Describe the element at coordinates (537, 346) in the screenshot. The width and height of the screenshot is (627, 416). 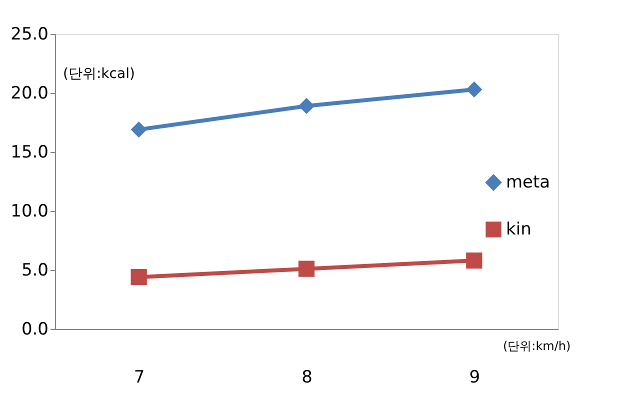
I see `text: (단위:km/h)` at that location.